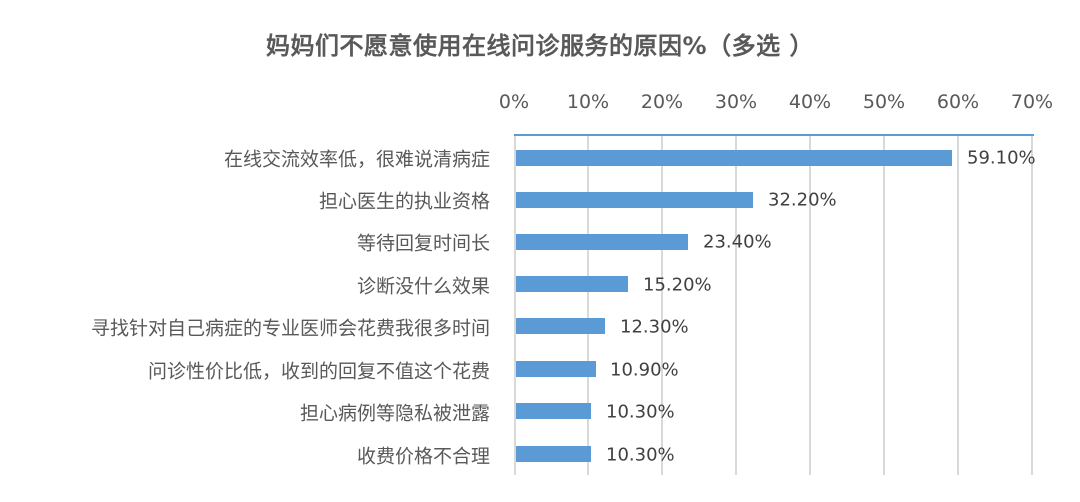 Image resolution: width=1080 pixels, height=502 pixels. Describe the element at coordinates (662, 102) in the screenshot. I see `x-tick: 20%` at that location.